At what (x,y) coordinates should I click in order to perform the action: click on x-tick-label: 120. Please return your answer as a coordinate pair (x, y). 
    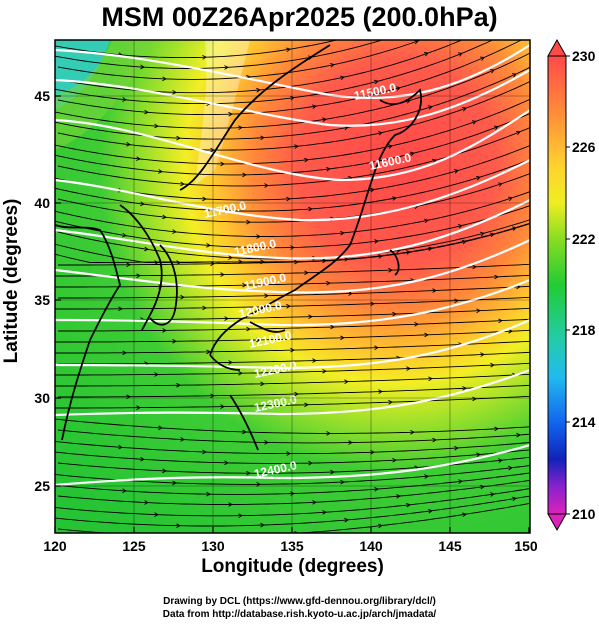
    Looking at the image, I should click on (55, 546).